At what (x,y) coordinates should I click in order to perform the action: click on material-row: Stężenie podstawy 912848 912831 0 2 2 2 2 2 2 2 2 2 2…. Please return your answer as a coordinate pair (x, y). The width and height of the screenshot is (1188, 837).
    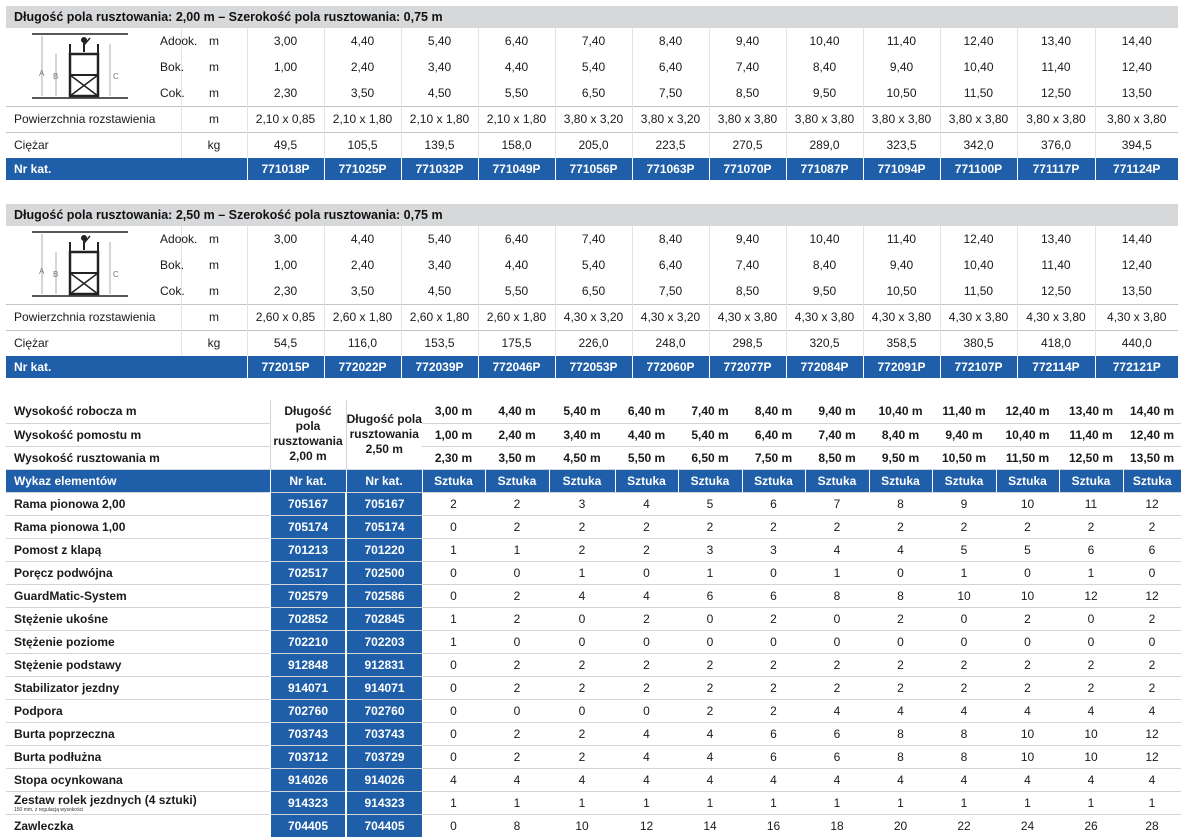
    Looking at the image, I should click on (593, 665).